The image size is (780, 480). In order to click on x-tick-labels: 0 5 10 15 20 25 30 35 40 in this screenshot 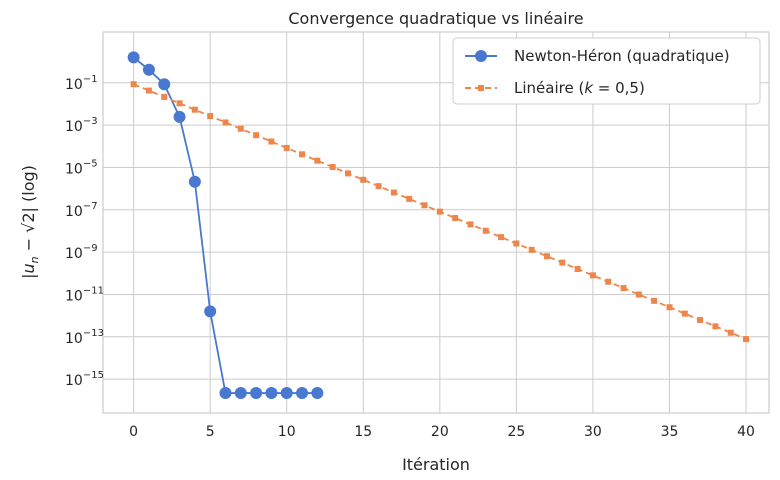, I will do `click(442, 432)`.